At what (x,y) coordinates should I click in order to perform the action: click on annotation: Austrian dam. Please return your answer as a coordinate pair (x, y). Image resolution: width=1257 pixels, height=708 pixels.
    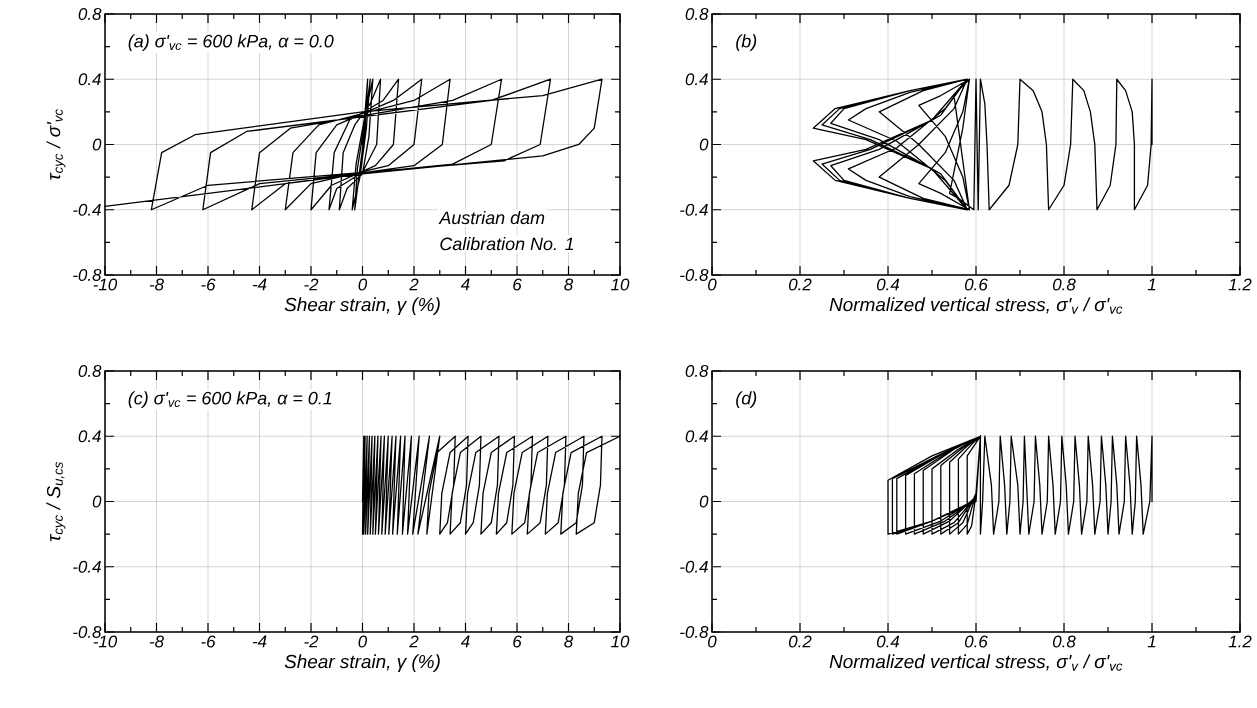
    Looking at the image, I should click on (491, 217).